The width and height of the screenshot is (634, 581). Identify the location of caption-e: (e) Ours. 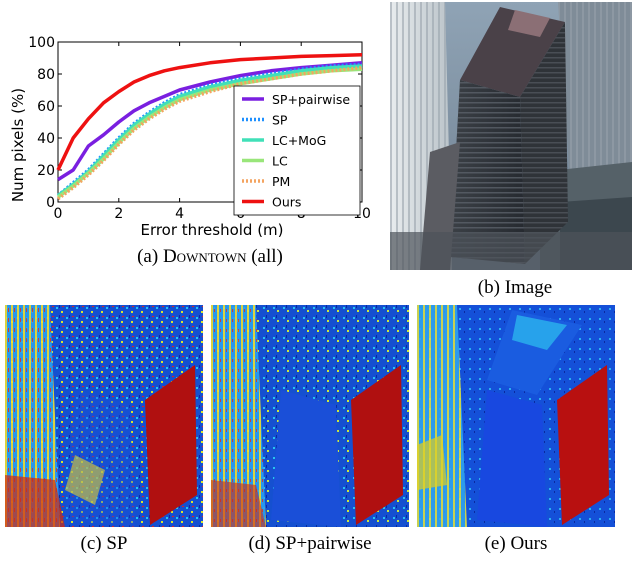
(516, 543).